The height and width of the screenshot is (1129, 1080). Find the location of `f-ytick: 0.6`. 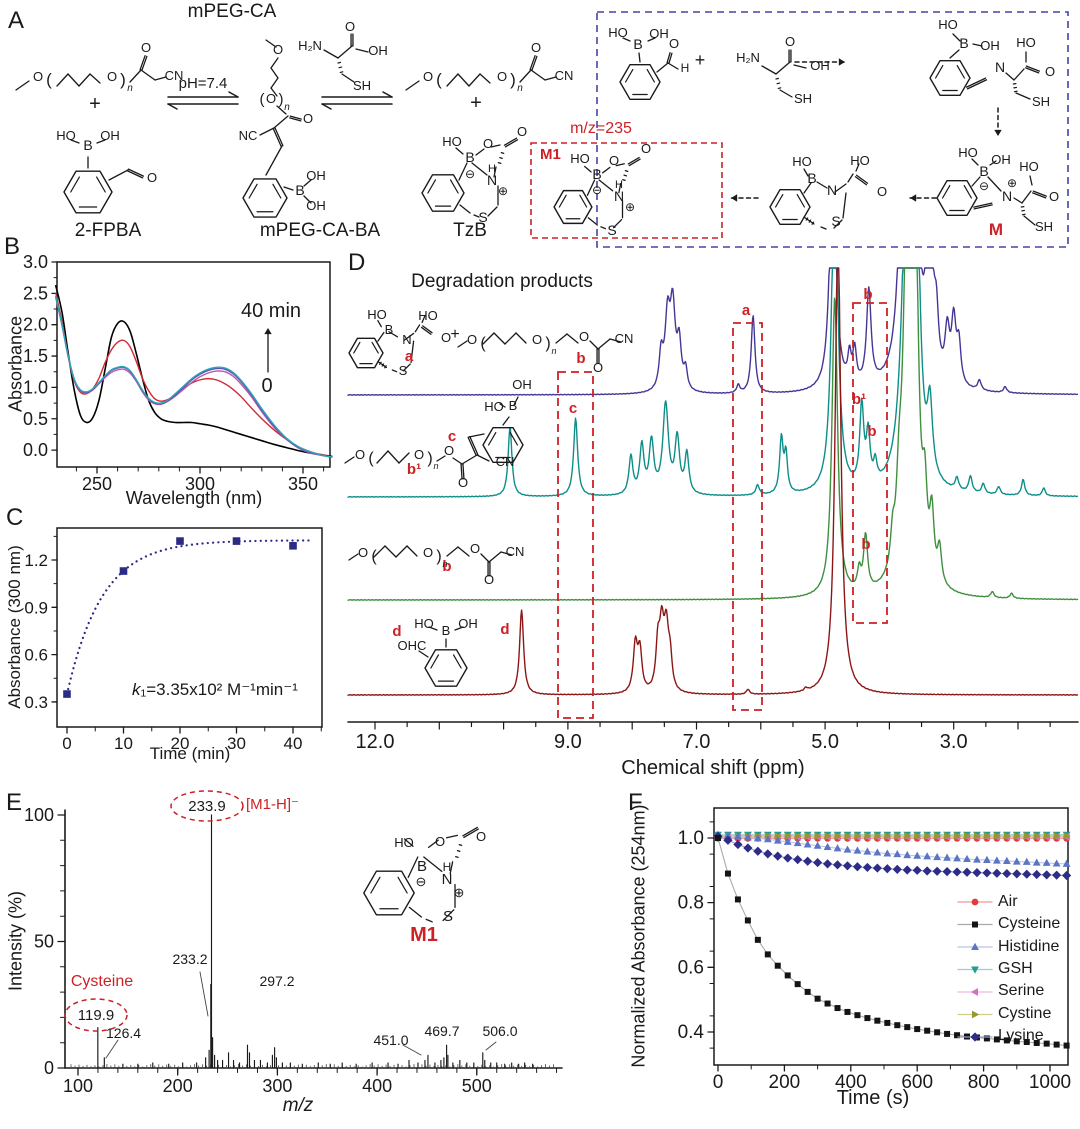

f-ytick: 0.6 is located at coordinates (691, 967).